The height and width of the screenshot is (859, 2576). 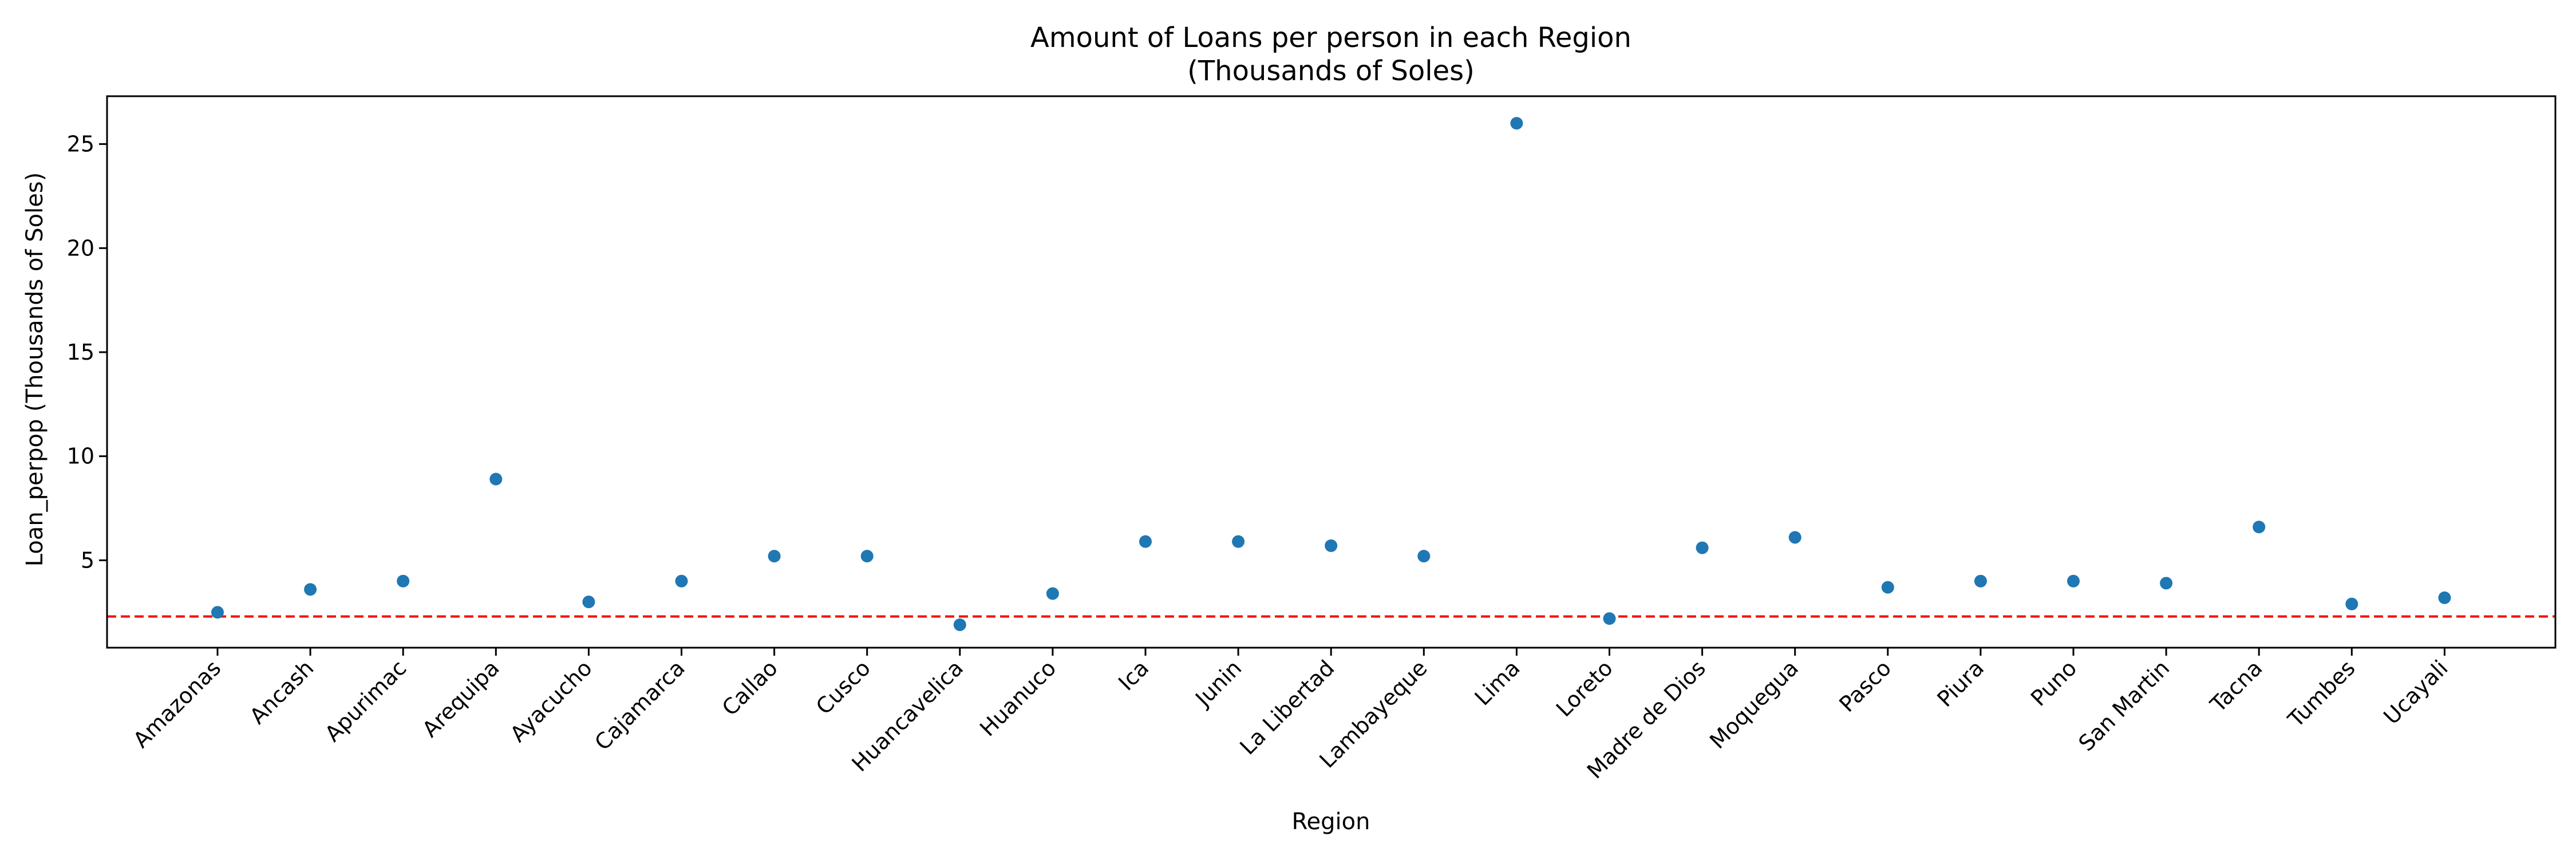 What do you see at coordinates (843, 687) in the screenshot?
I see `x-tick-label: Cusco` at bounding box center [843, 687].